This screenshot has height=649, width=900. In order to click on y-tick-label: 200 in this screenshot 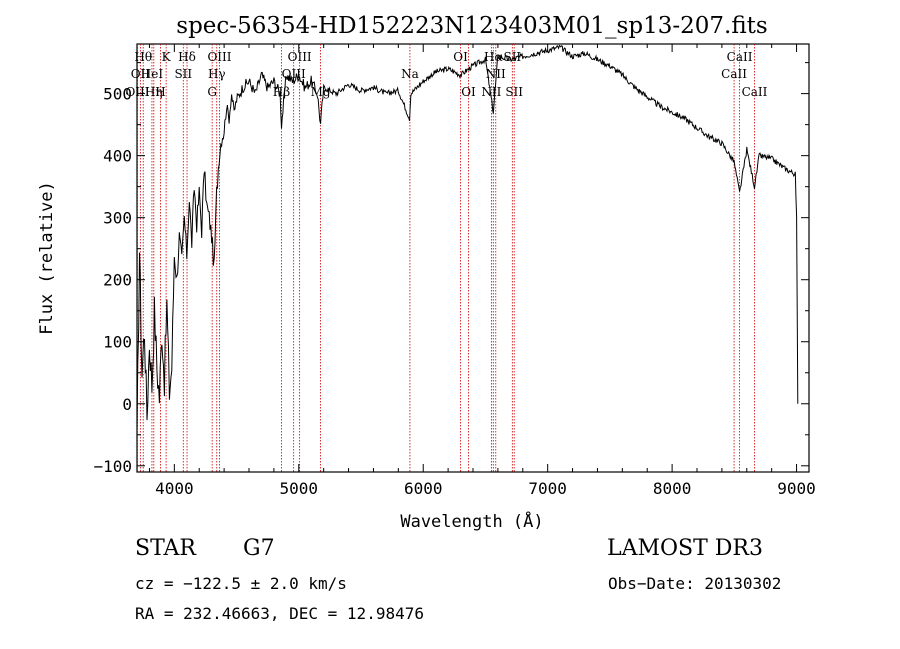, I will do `click(117, 280)`.